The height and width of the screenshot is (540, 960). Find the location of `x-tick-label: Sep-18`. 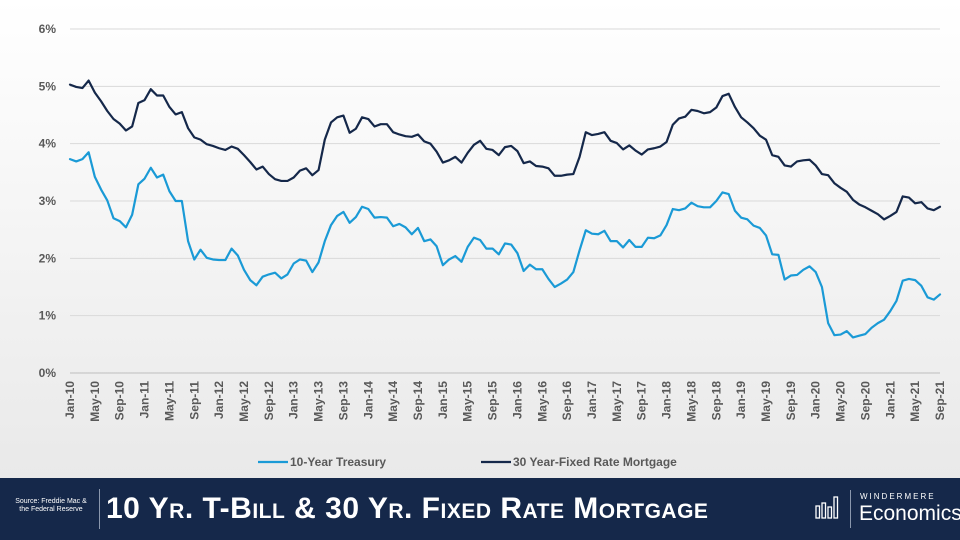

x-tick-label: Sep-18 is located at coordinates (716, 401).